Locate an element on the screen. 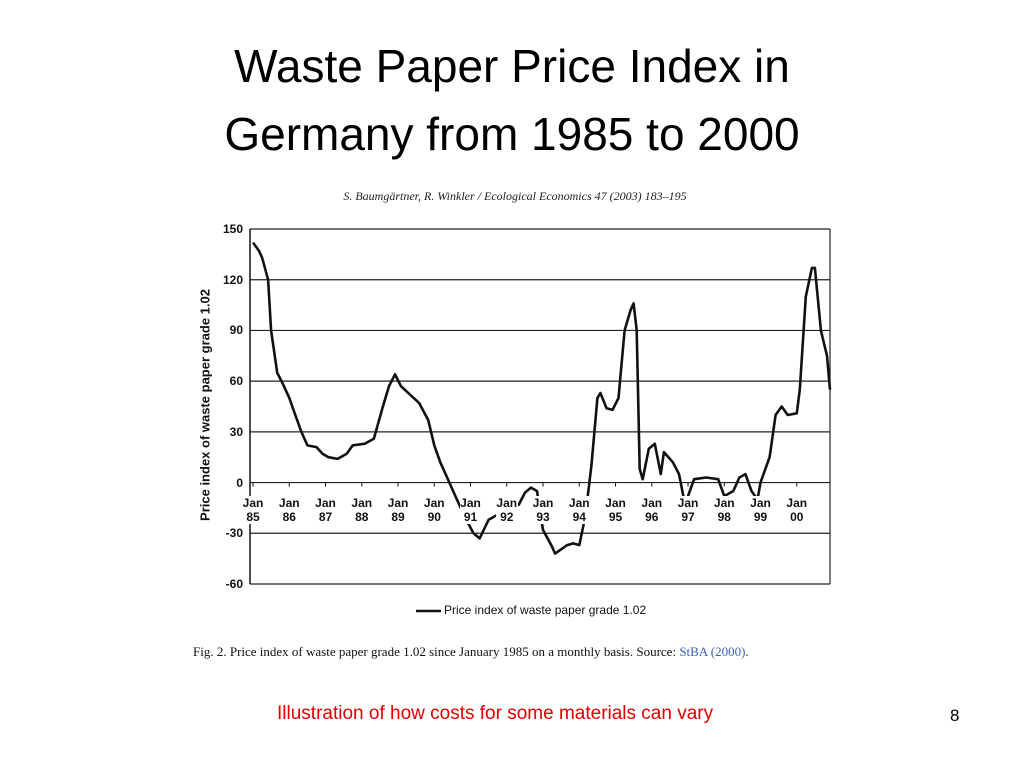  x-tick-label: Jan 98 is located at coordinates (724, 509).